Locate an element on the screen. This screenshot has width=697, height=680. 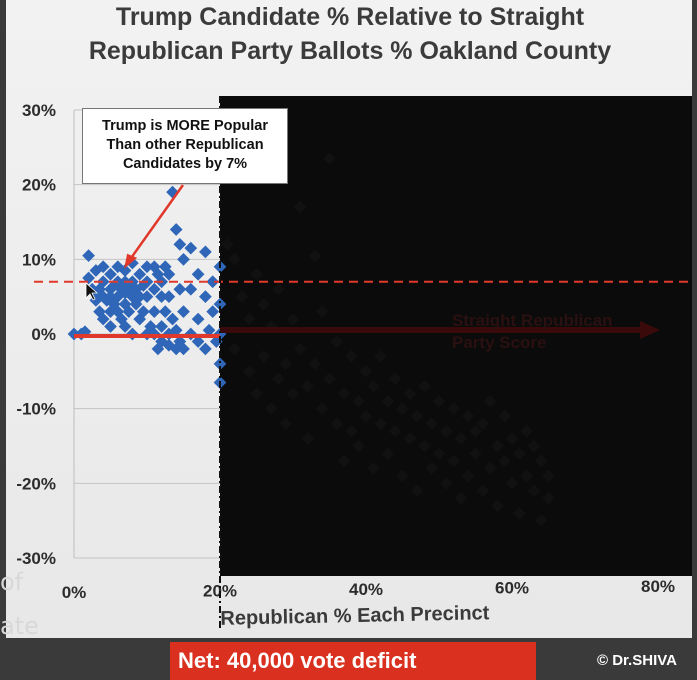
y-tick-label: 10% is located at coordinates (39, 259).